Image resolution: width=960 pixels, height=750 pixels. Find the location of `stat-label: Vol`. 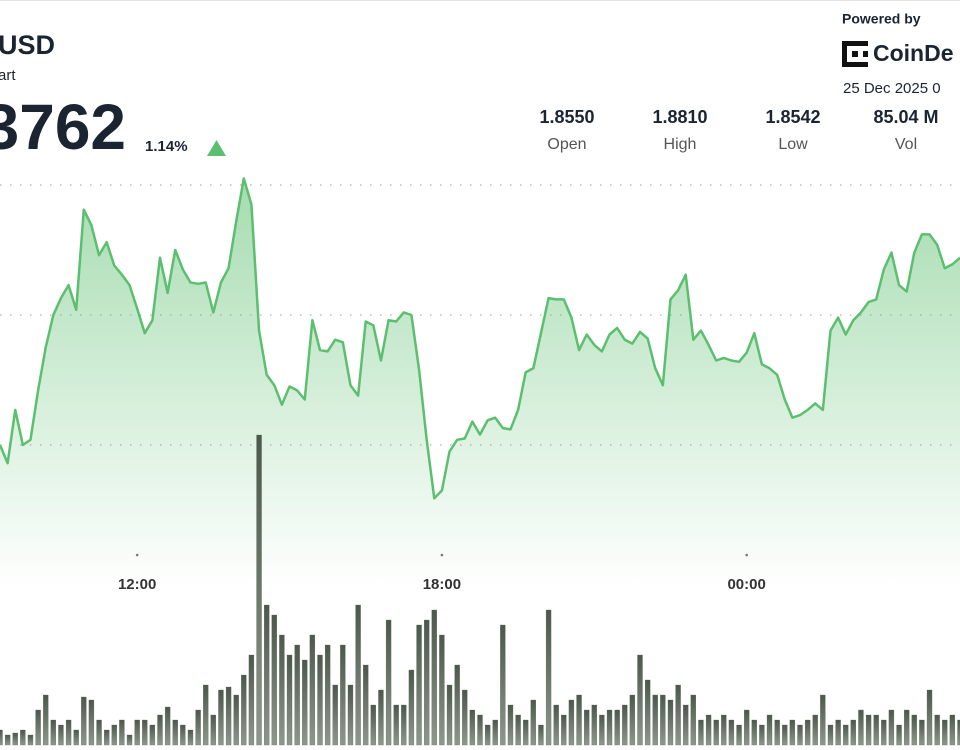

stat-label: Vol is located at coordinates (906, 144).